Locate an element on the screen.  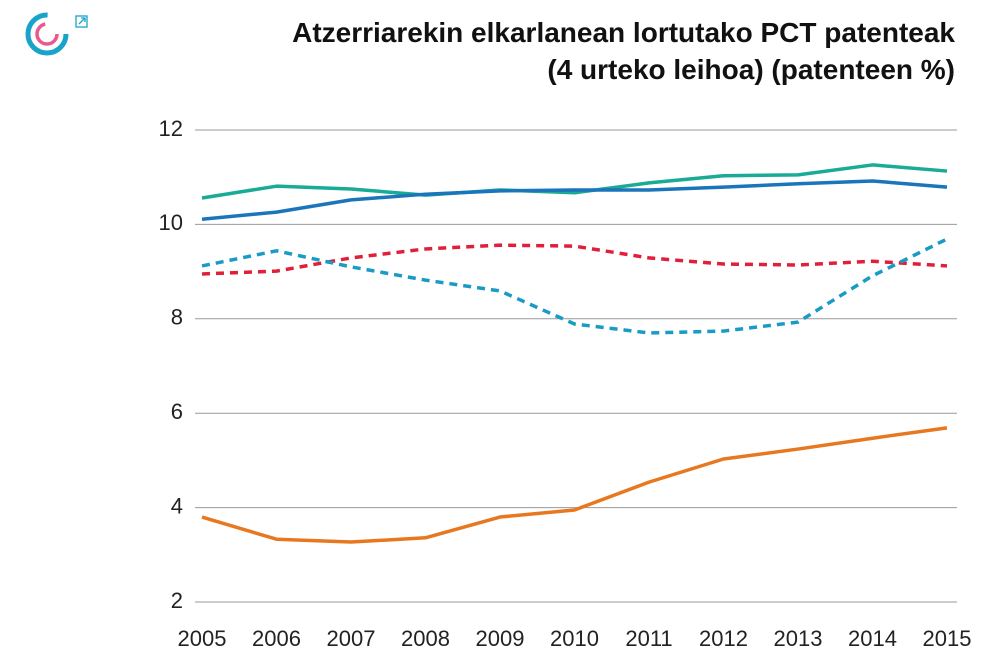
y-tick-label: 8 is located at coordinates (177, 317).